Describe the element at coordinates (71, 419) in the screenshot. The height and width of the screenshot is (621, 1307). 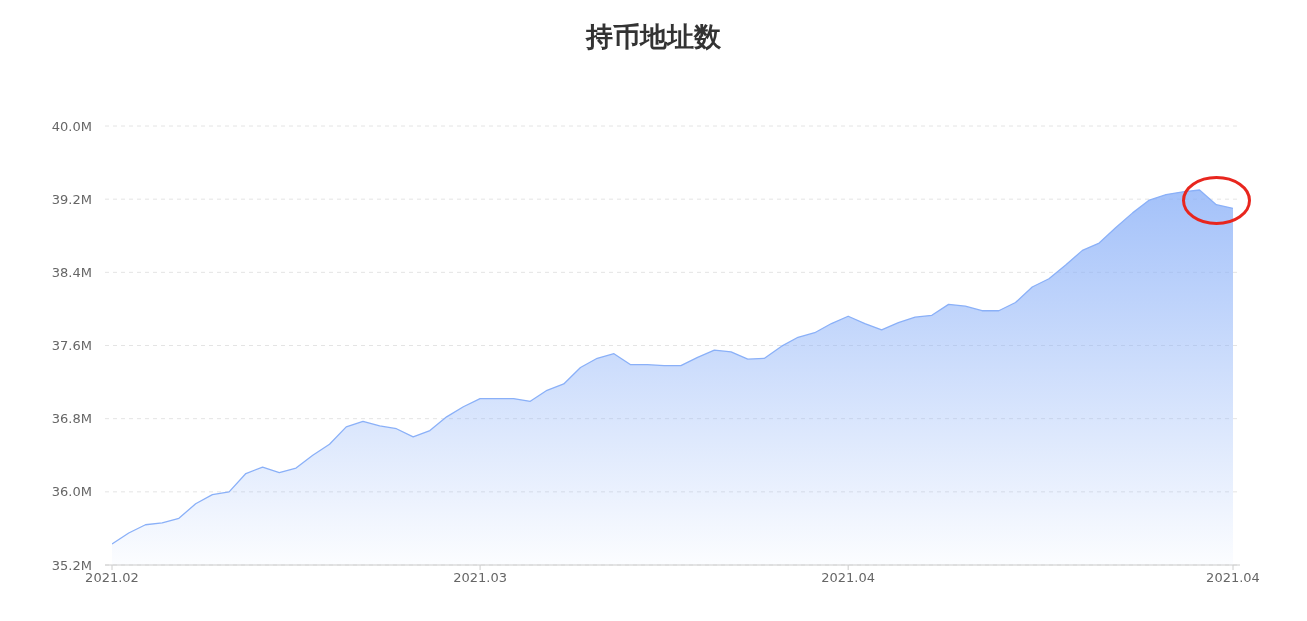
I see `y-tick-label: 36.8M` at that location.